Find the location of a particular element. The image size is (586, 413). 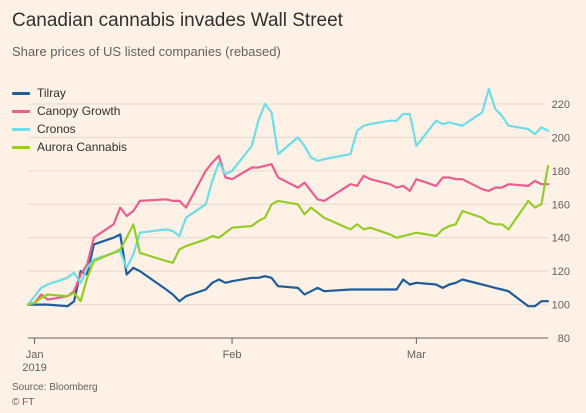

legend-label-cronos: Cronos is located at coordinates (56, 129).